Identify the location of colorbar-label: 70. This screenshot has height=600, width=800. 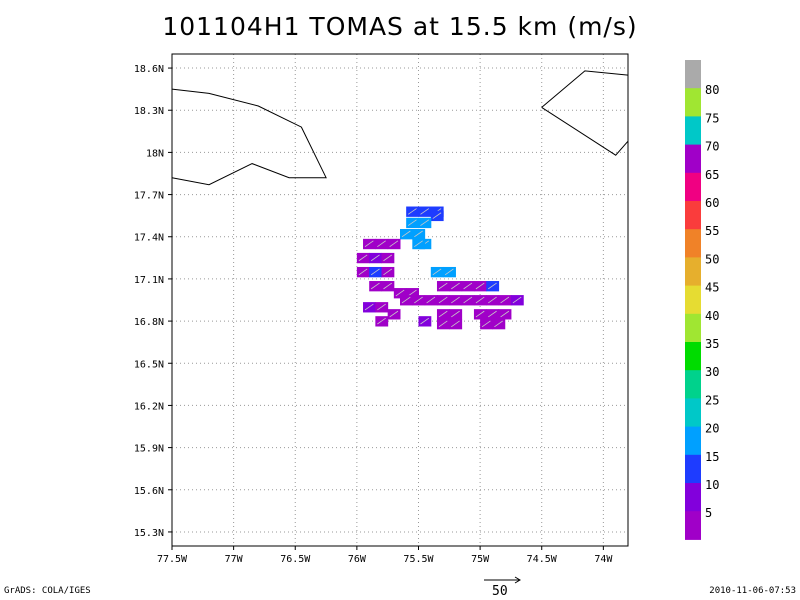
(712, 147).